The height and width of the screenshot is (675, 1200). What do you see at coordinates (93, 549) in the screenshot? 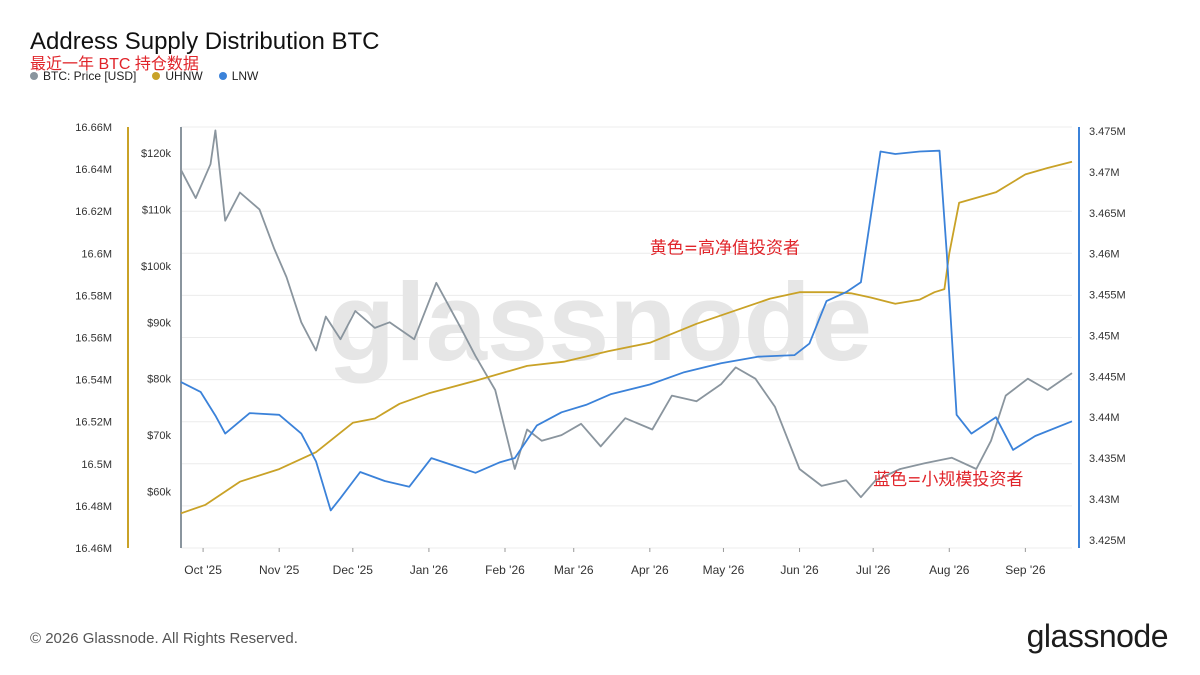
I see `uhnw-tick-label: 16.46M` at bounding box center [93, 549].